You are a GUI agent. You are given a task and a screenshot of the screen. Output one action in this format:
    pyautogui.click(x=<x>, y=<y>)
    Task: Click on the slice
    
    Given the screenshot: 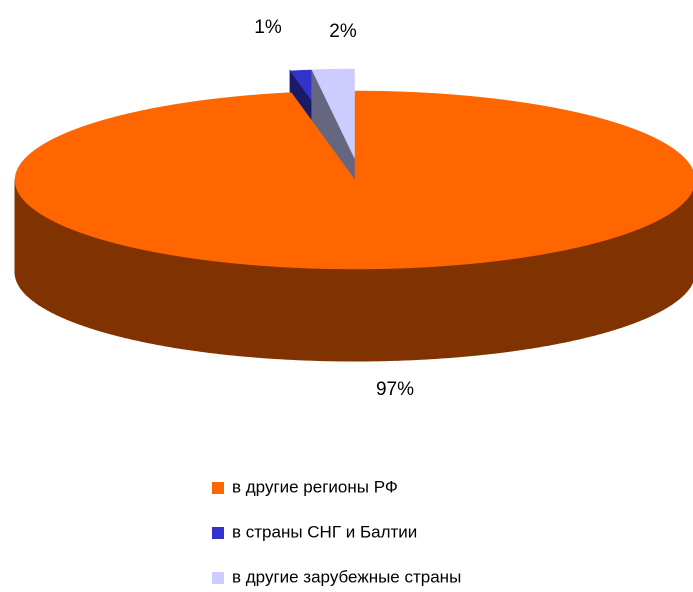 What is the action you would take?
    pyautogui.click(x=333, y=113)
    